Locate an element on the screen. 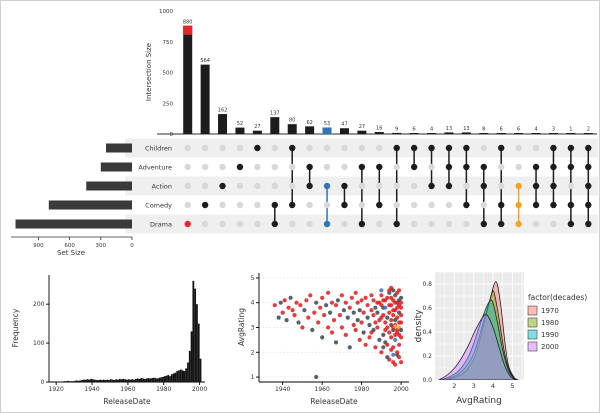  intersection-count-label: 3 is located at coordinates (553, 130).